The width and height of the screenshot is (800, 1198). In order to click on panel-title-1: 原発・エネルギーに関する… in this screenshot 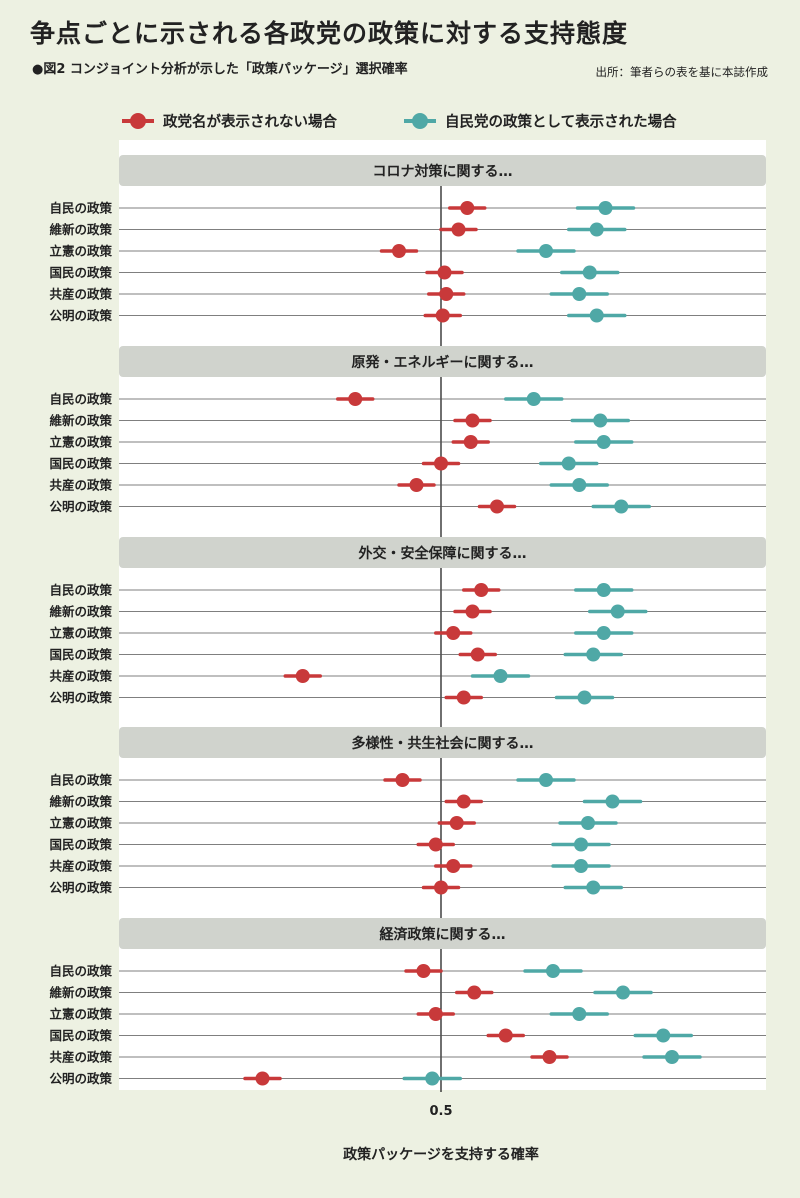, I will do `click(443, 362)`.